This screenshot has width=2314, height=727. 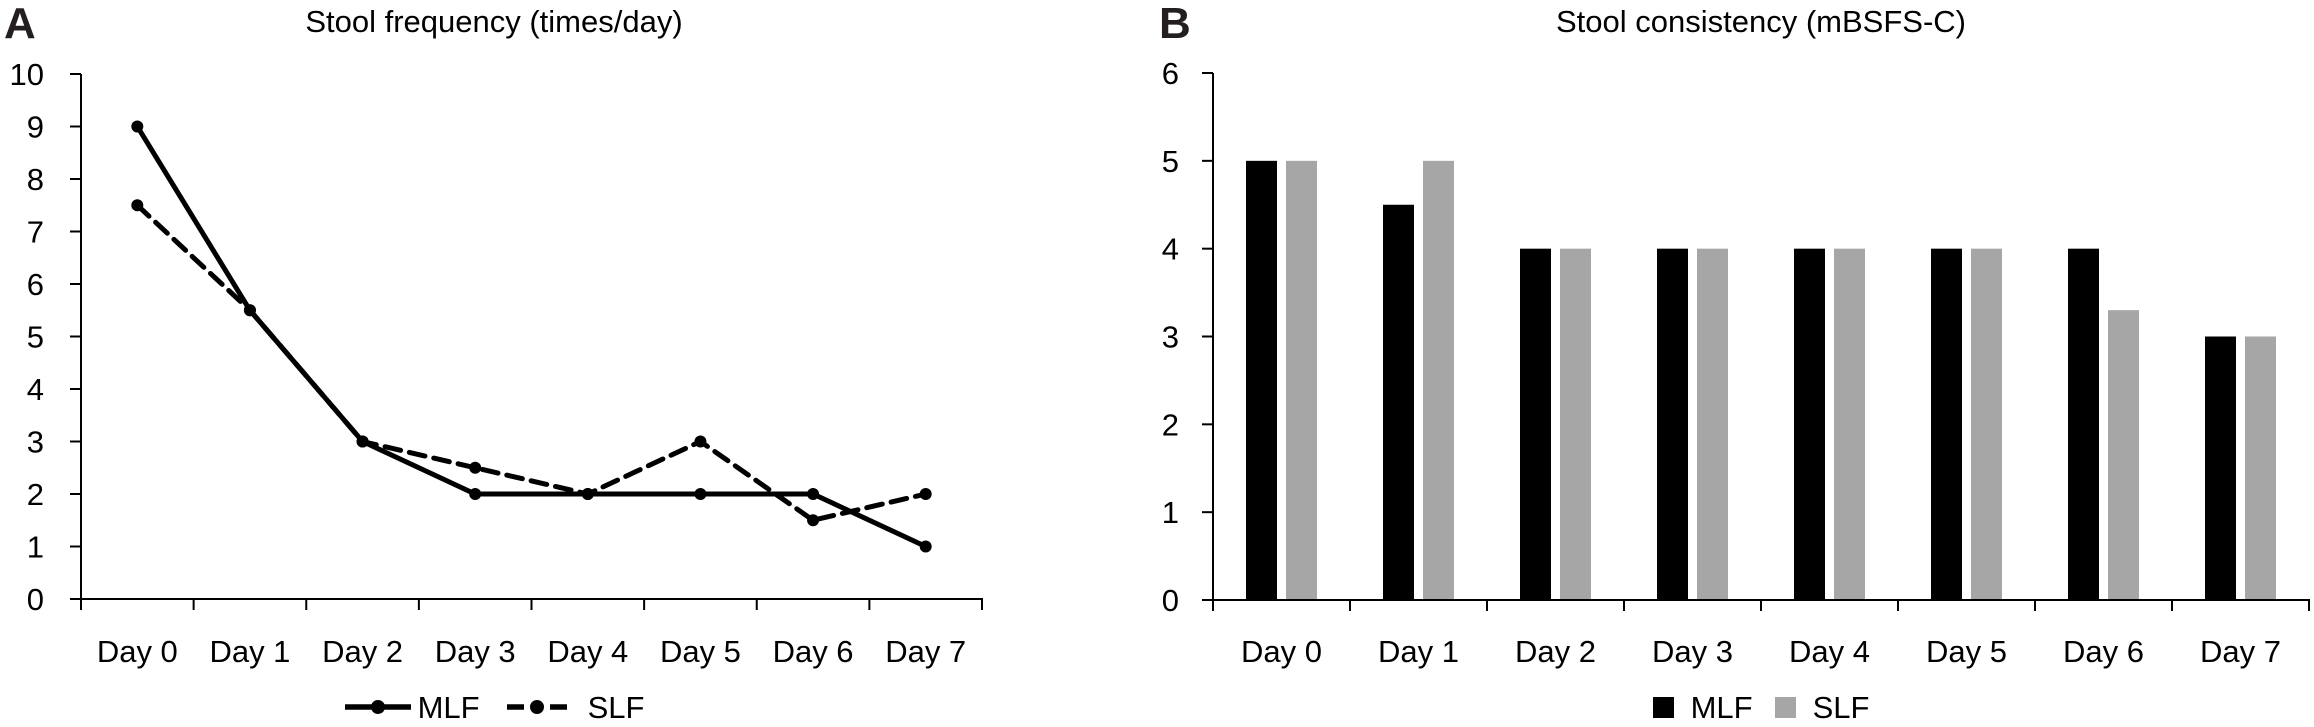 I want to click on panel-a-legend: MLF SLF, so click(x=494, y=707).